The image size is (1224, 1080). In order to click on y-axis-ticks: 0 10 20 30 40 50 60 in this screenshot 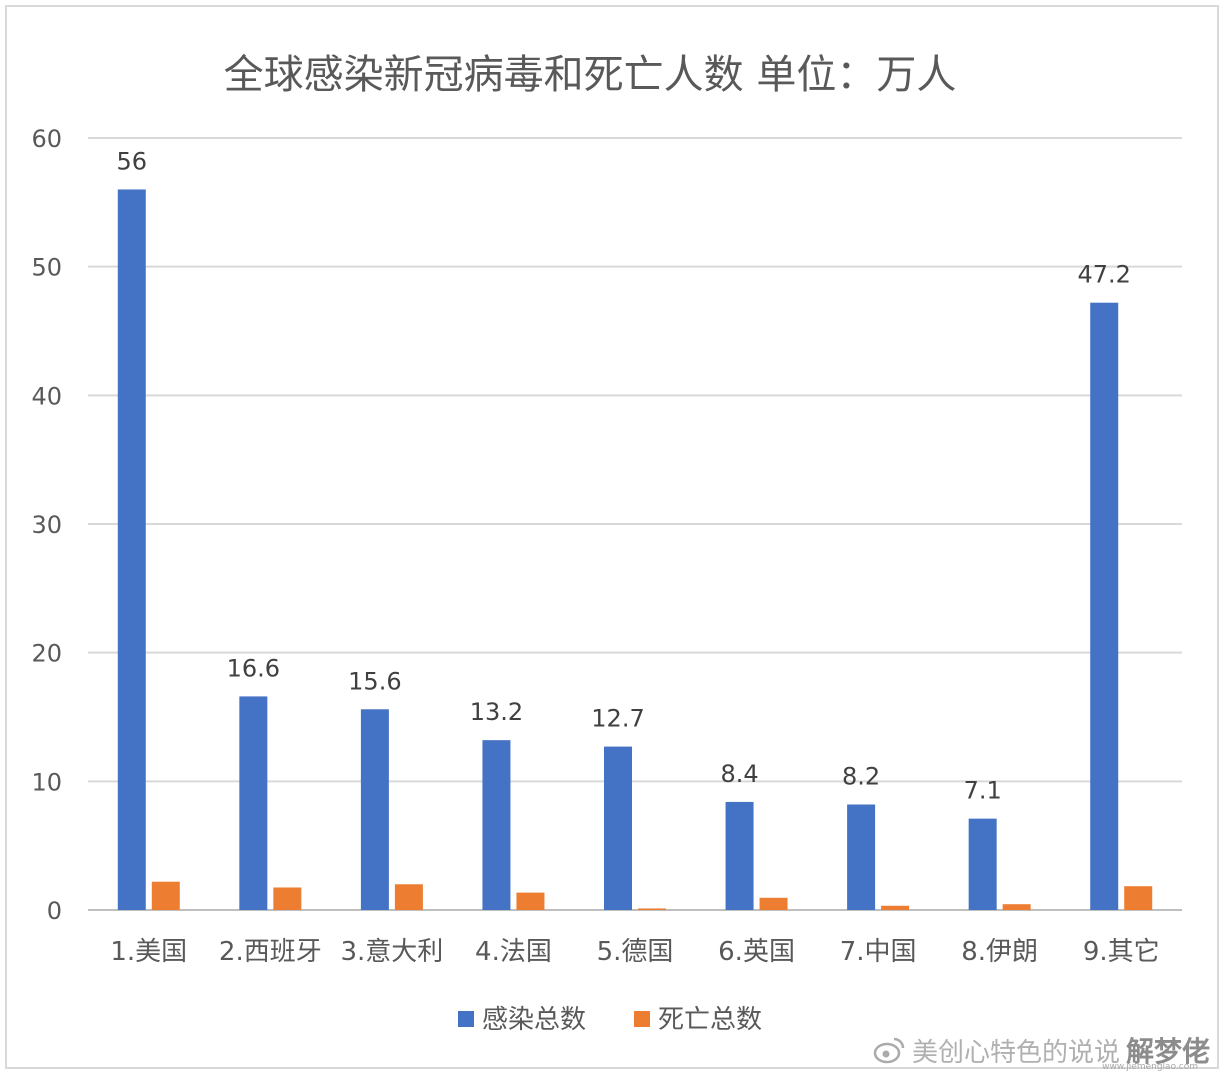, I will do `click(46, 525)`.